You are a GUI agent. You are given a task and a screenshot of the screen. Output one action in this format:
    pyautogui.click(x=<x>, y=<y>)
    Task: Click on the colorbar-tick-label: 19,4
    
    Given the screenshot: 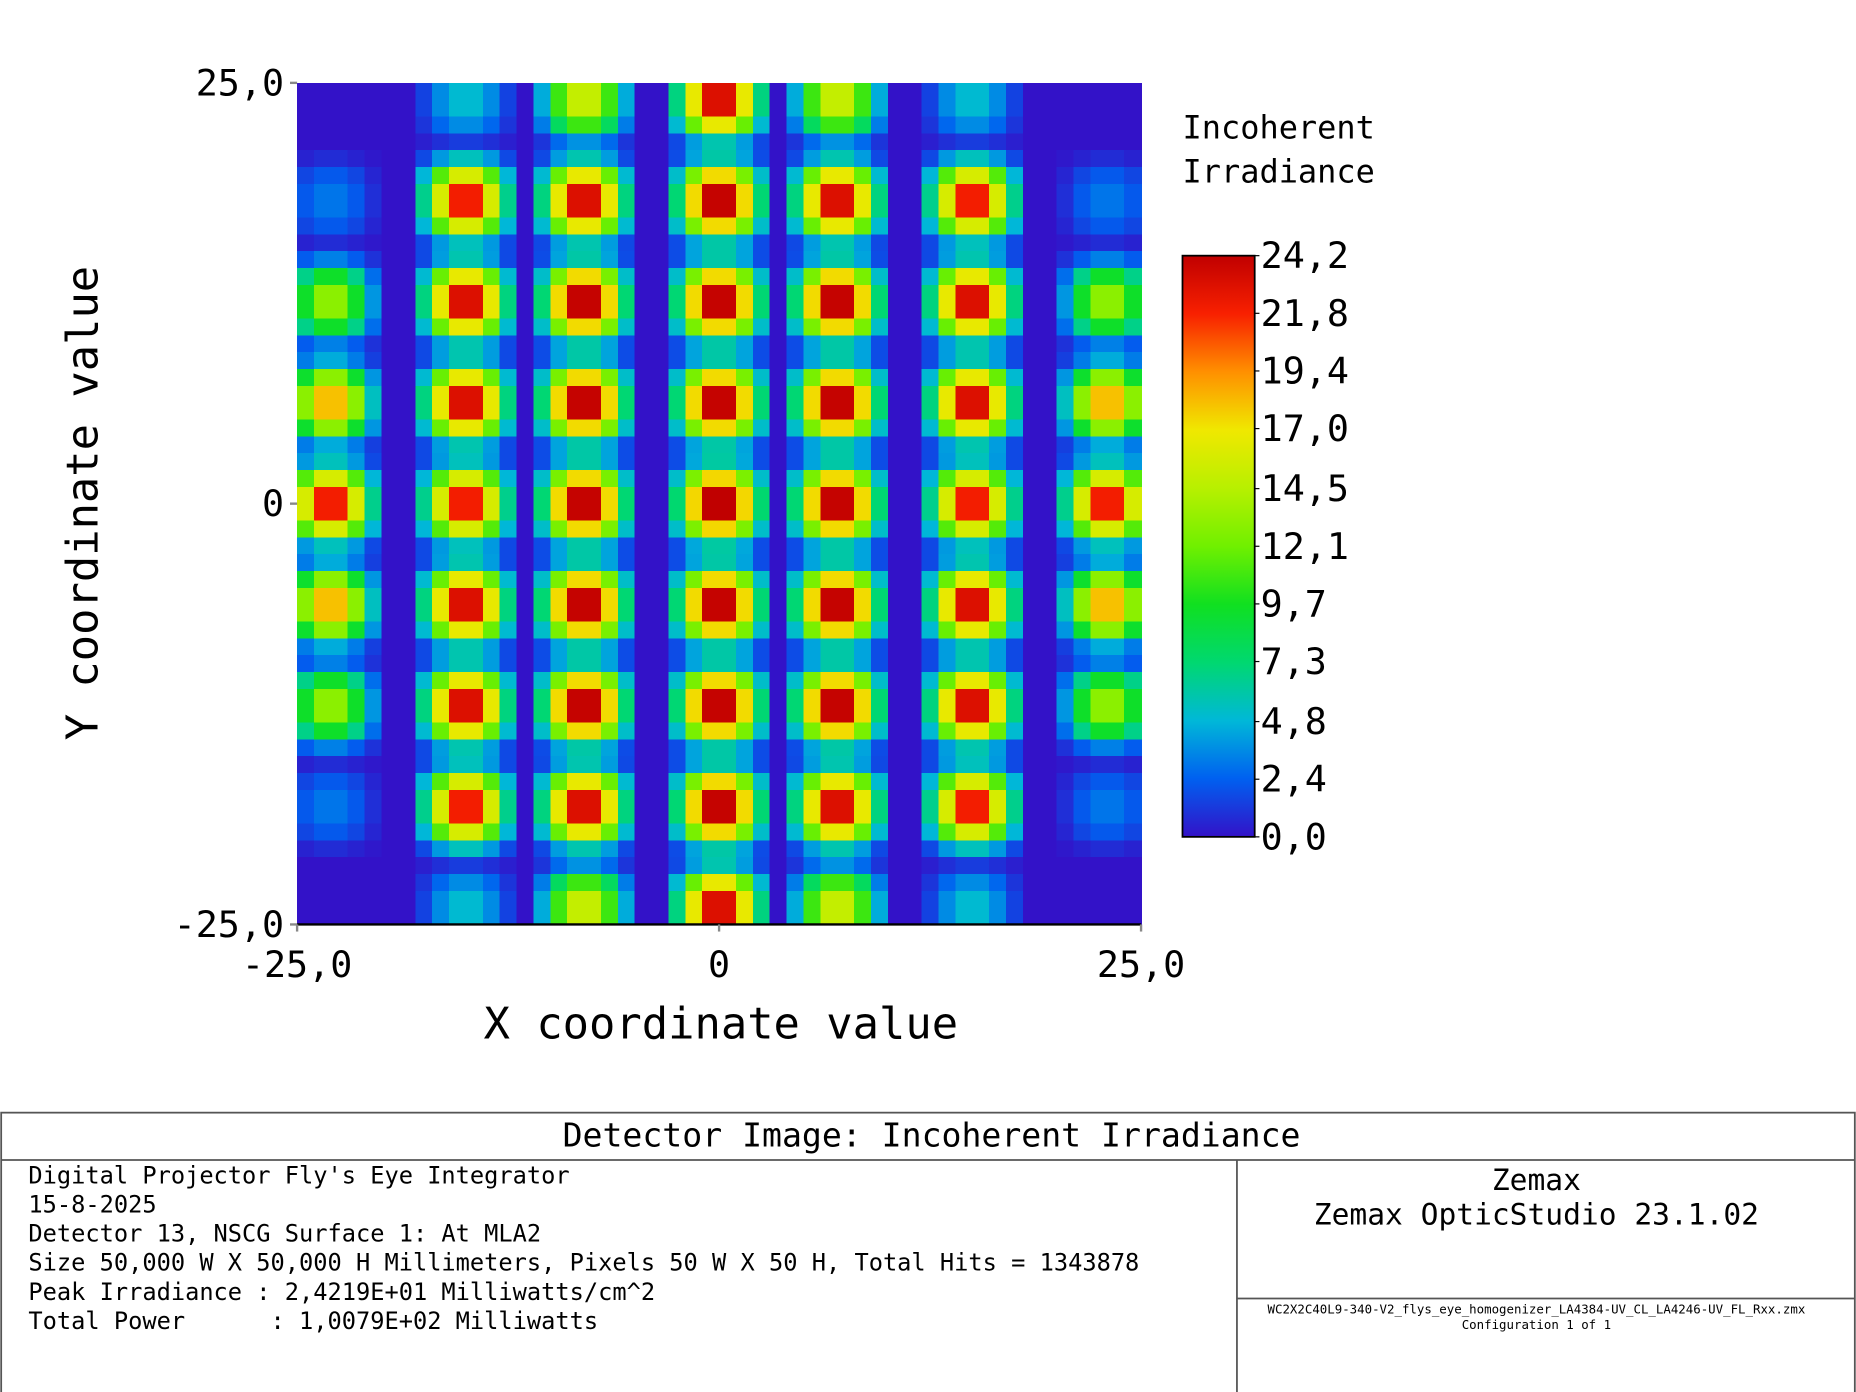 What is the action you would take?
    pyautogui.click(x=1305, y=370)
    